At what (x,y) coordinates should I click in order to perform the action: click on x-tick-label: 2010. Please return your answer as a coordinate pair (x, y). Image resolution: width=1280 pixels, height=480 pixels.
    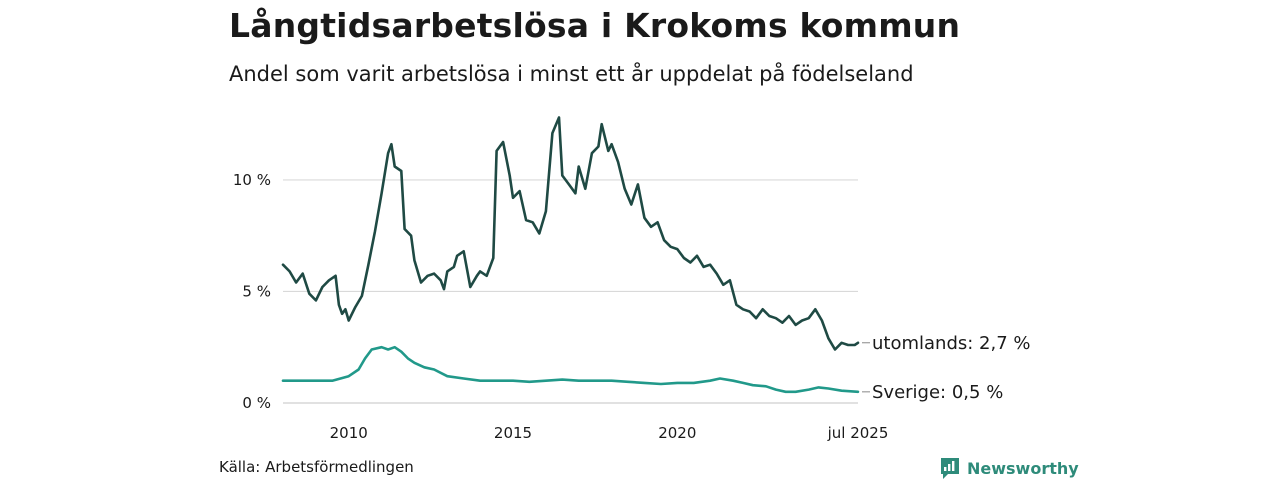
    Looking at the image, I should click on (349, 433).